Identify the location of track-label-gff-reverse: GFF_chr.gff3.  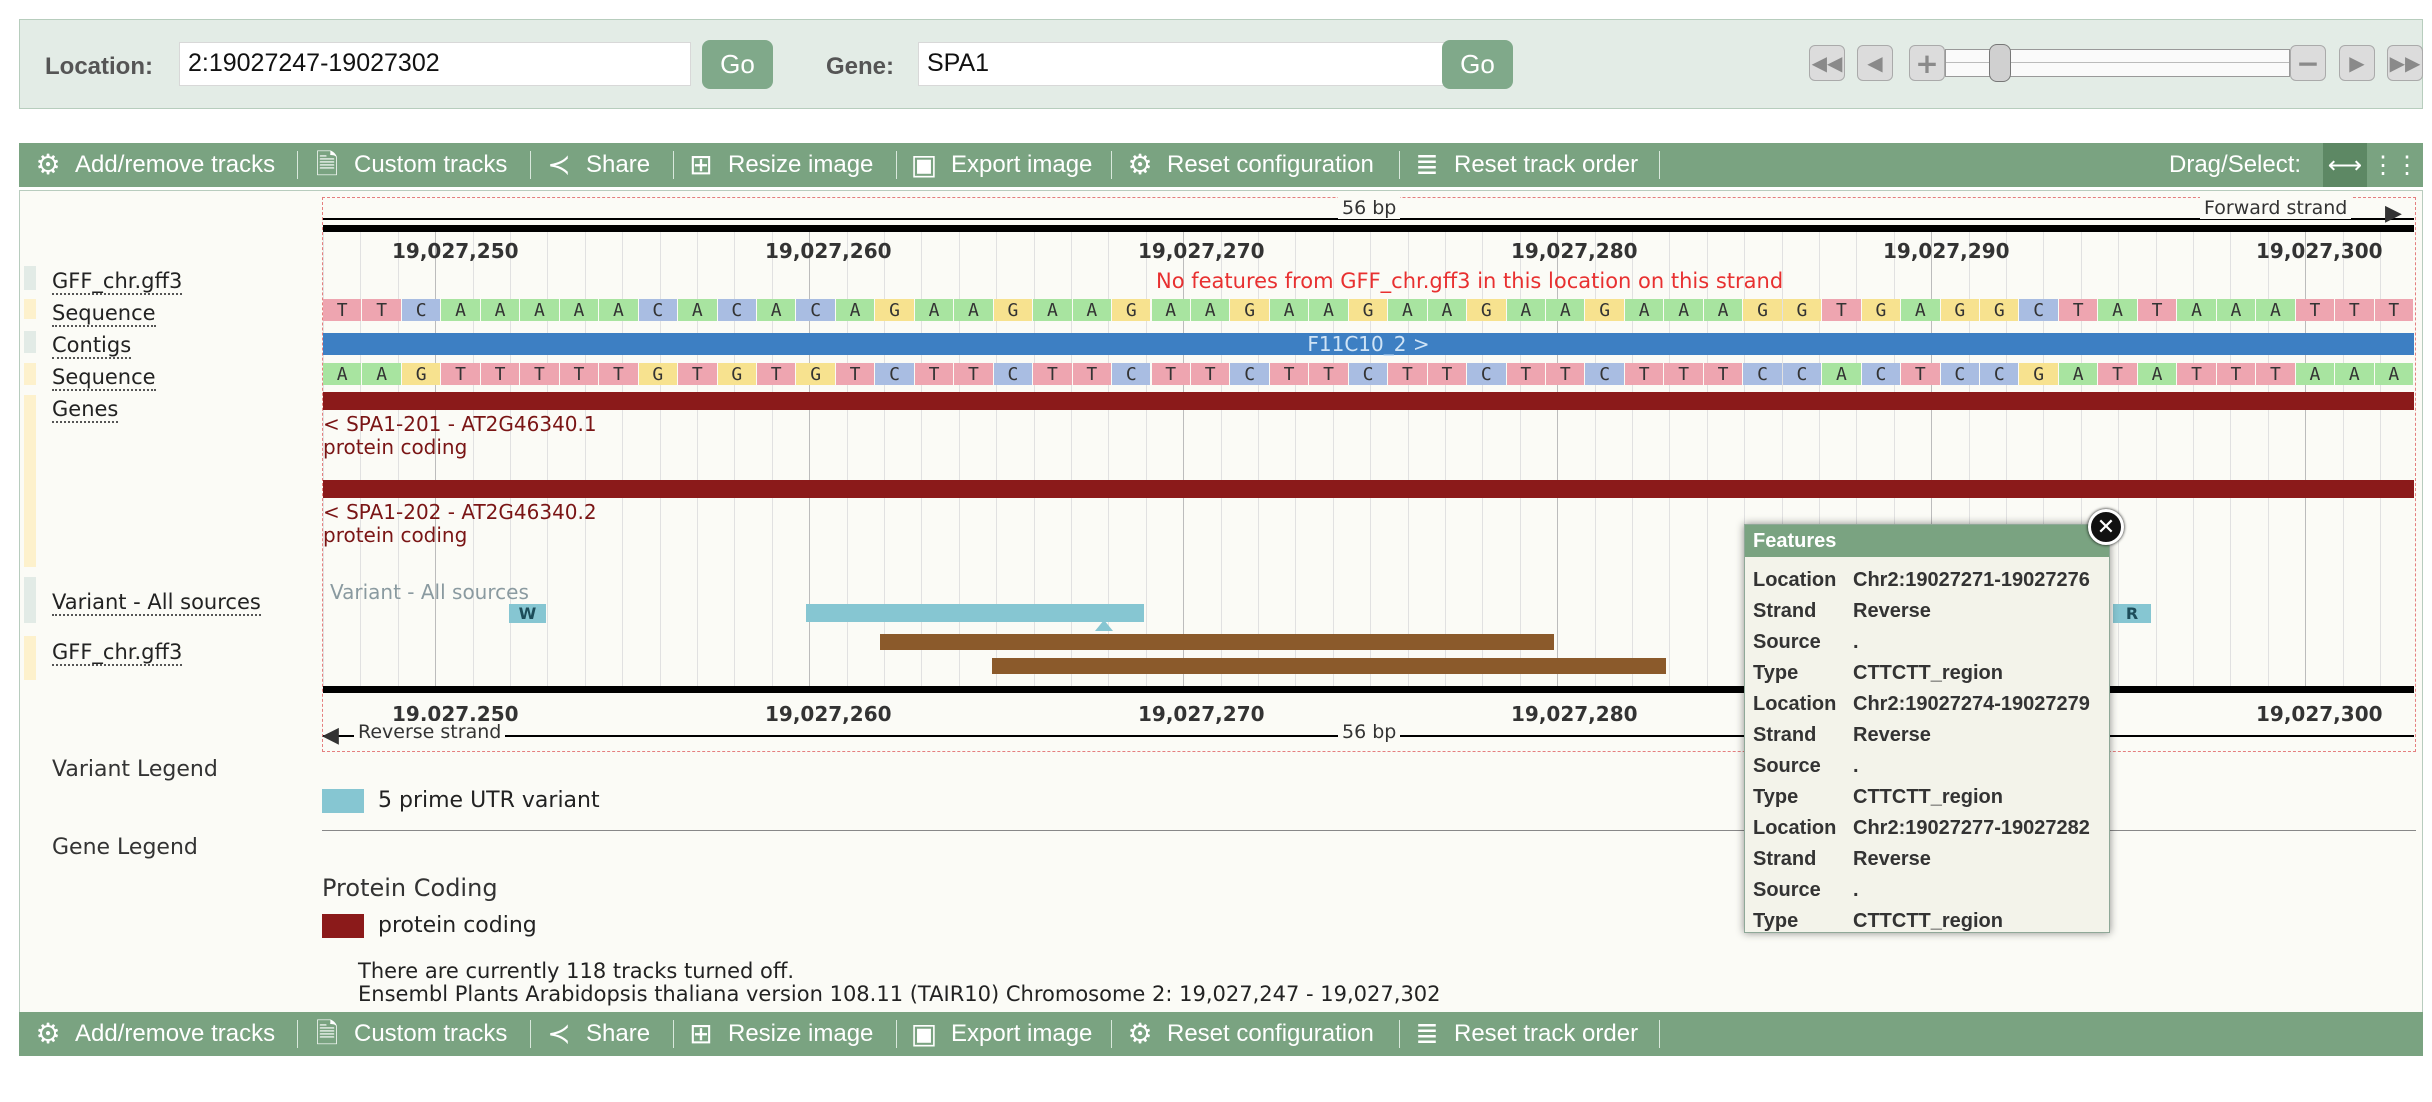
(117, 653).